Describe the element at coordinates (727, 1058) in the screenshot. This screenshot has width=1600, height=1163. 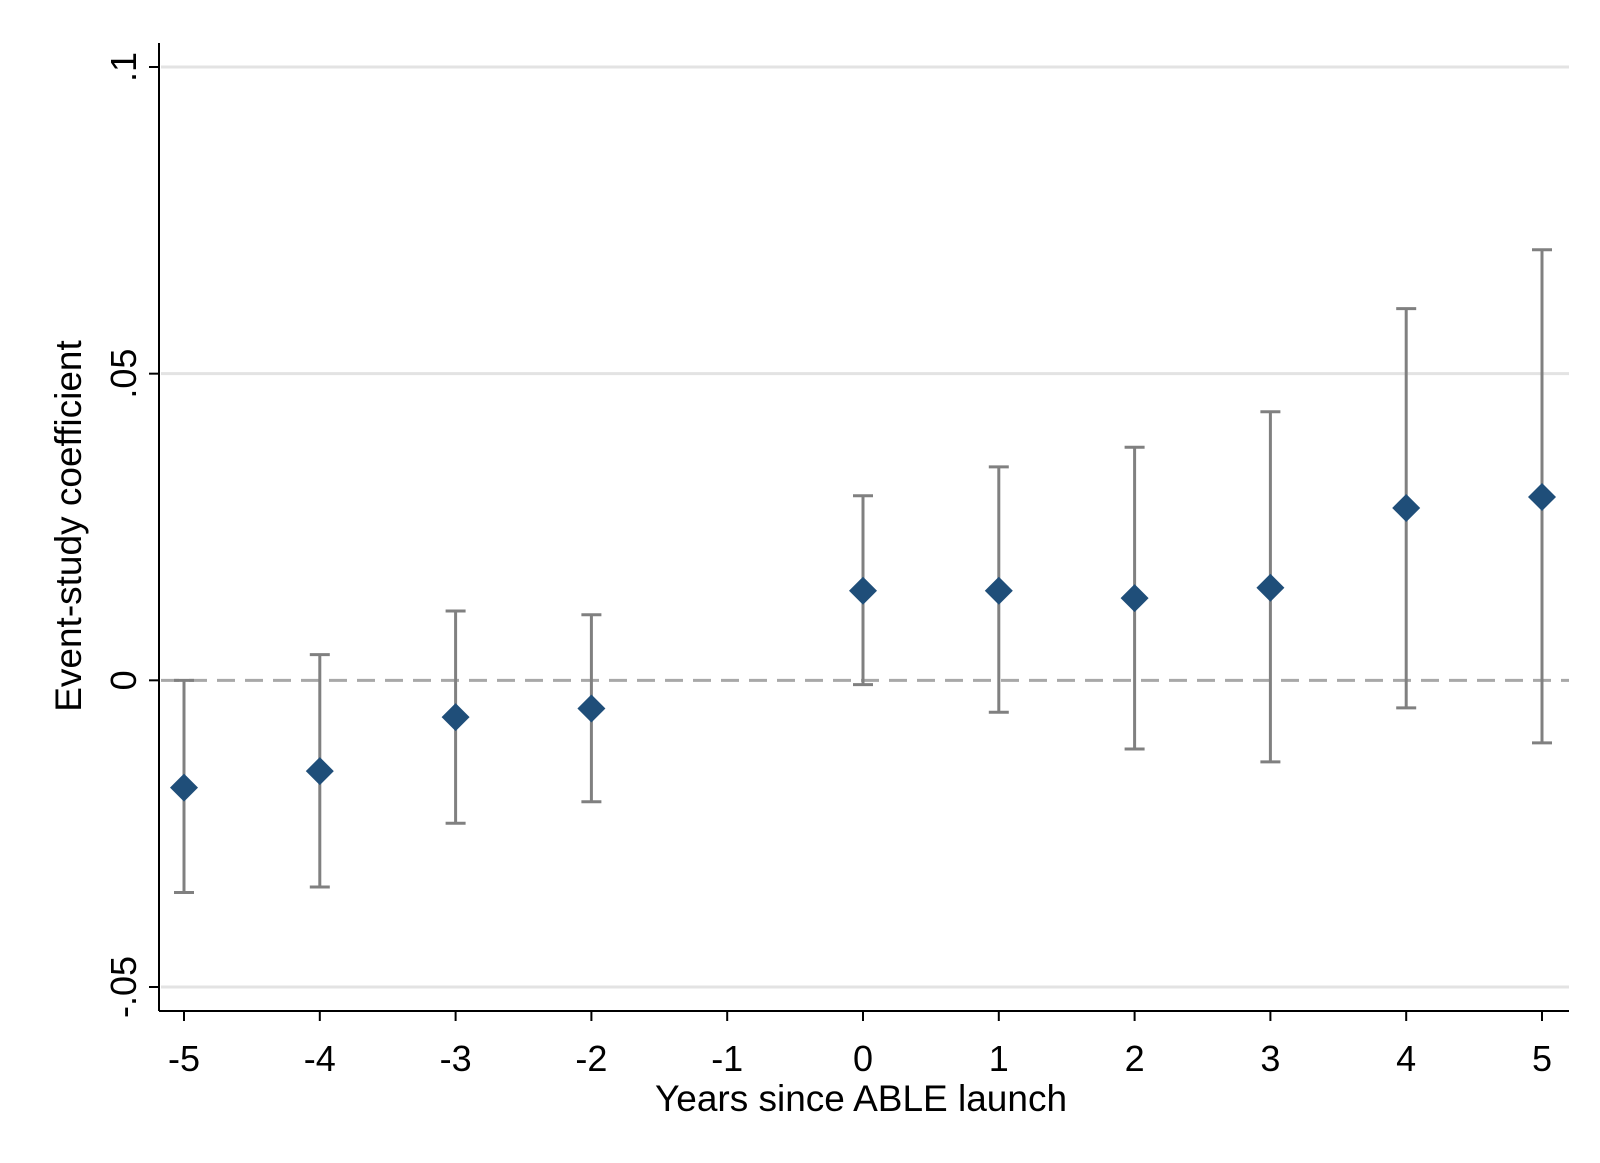
I see `x-tick-label: -1` at that location.